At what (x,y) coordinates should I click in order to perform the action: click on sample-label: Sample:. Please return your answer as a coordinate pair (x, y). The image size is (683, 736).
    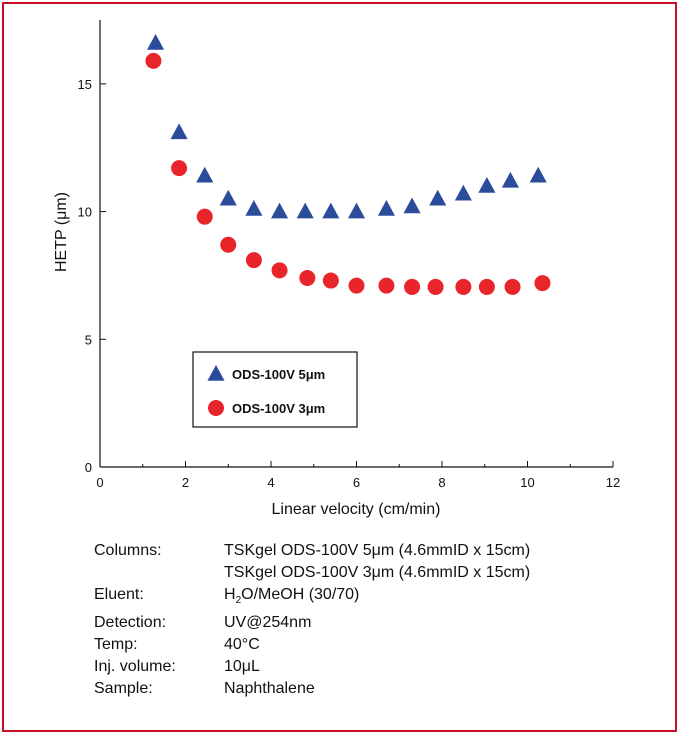
    Looking at the image, I should click on (123, 689).